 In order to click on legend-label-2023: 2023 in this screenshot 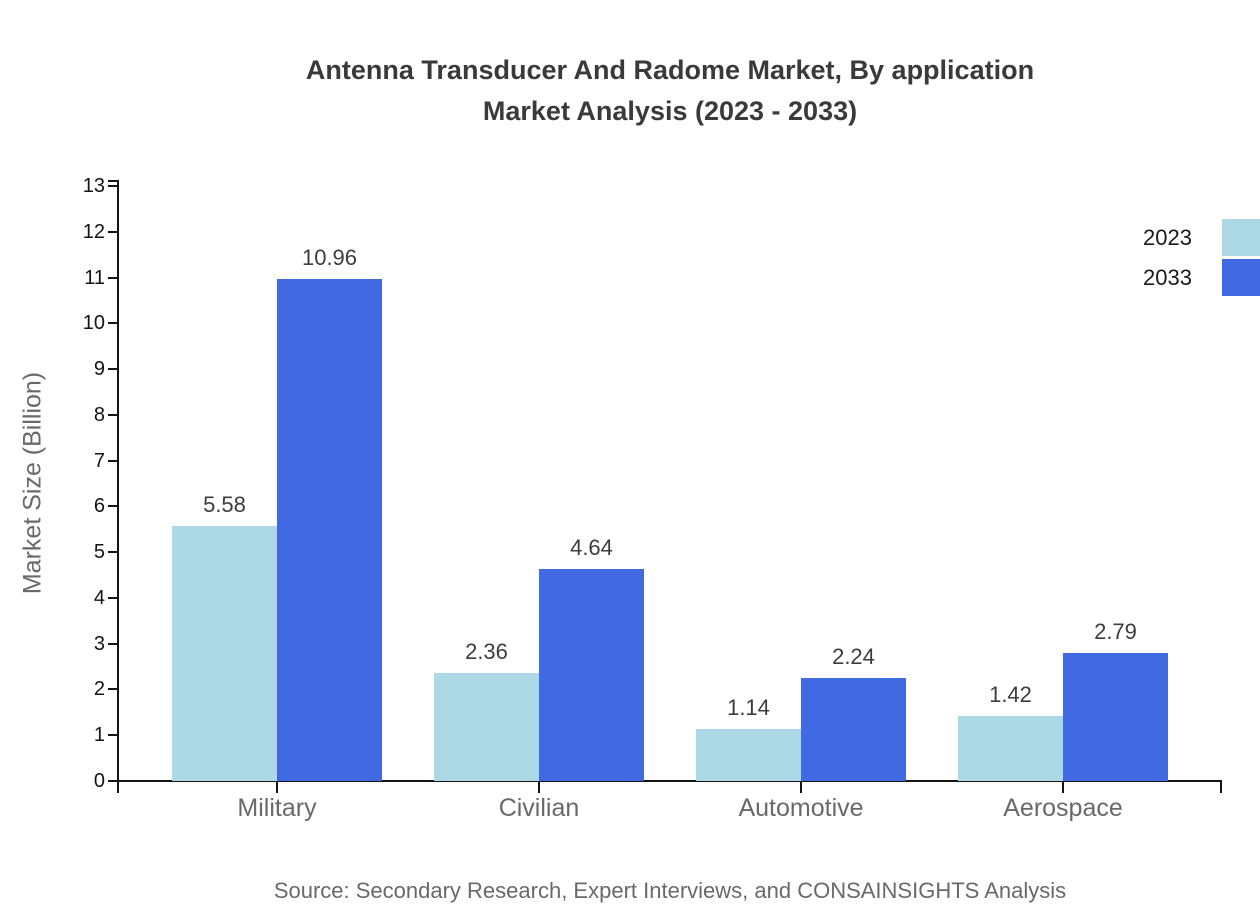, I will do `click(1167, 237)`.